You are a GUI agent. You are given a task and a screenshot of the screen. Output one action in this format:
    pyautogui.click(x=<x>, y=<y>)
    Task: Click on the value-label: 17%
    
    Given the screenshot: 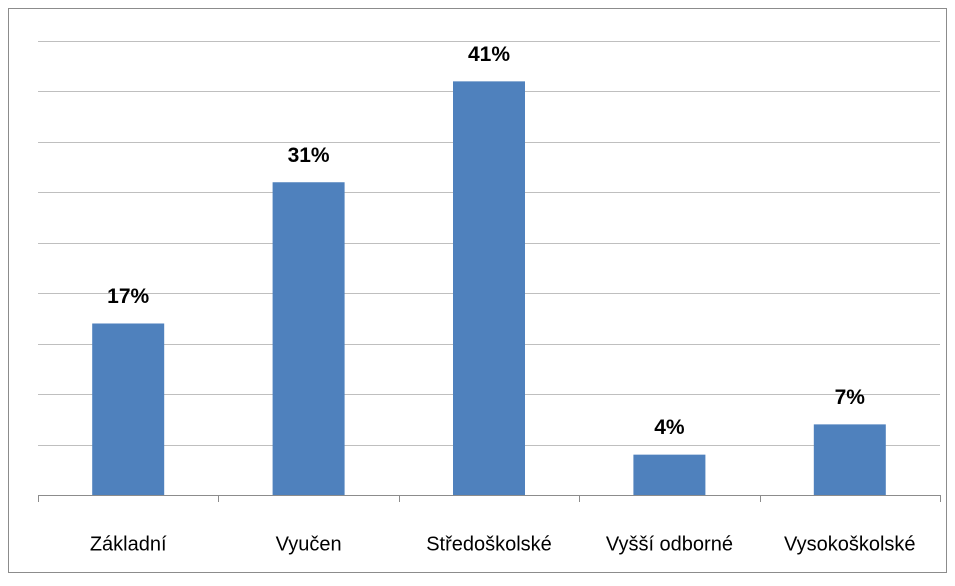 What is the action you would take?
    pyautogui.click(x=128, y=296)
    